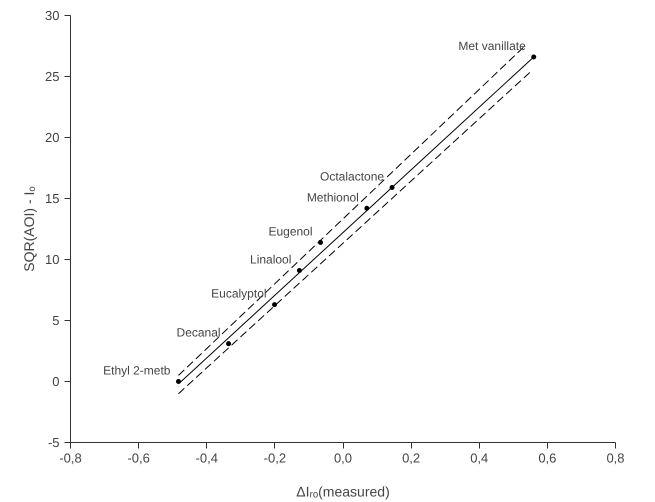  What do you see at coordinates (352, 177) in the screenshot?
I see `annotation: Octalactone` at bounding box center [352, 177].